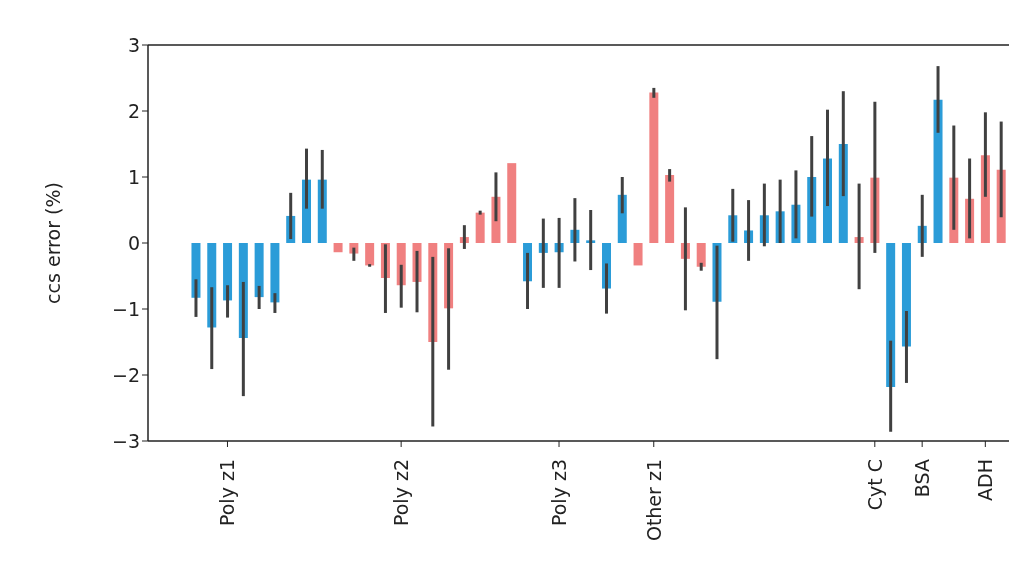 The width and height of the screenshot is (1009, 561). I want to click on x-tick-label: ADH, so click(985, 480).